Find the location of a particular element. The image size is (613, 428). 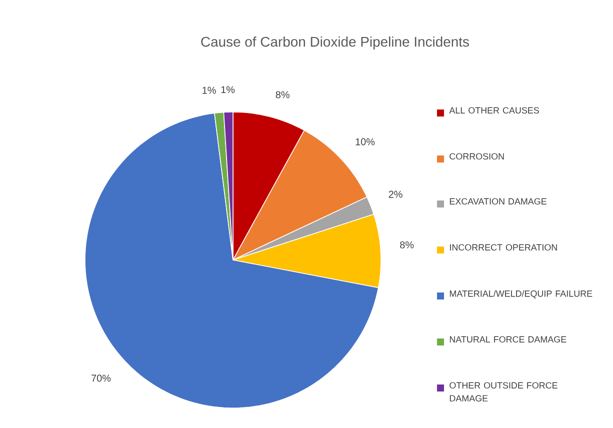

legend-label: CORROSION is located at coordinates (477, 156).